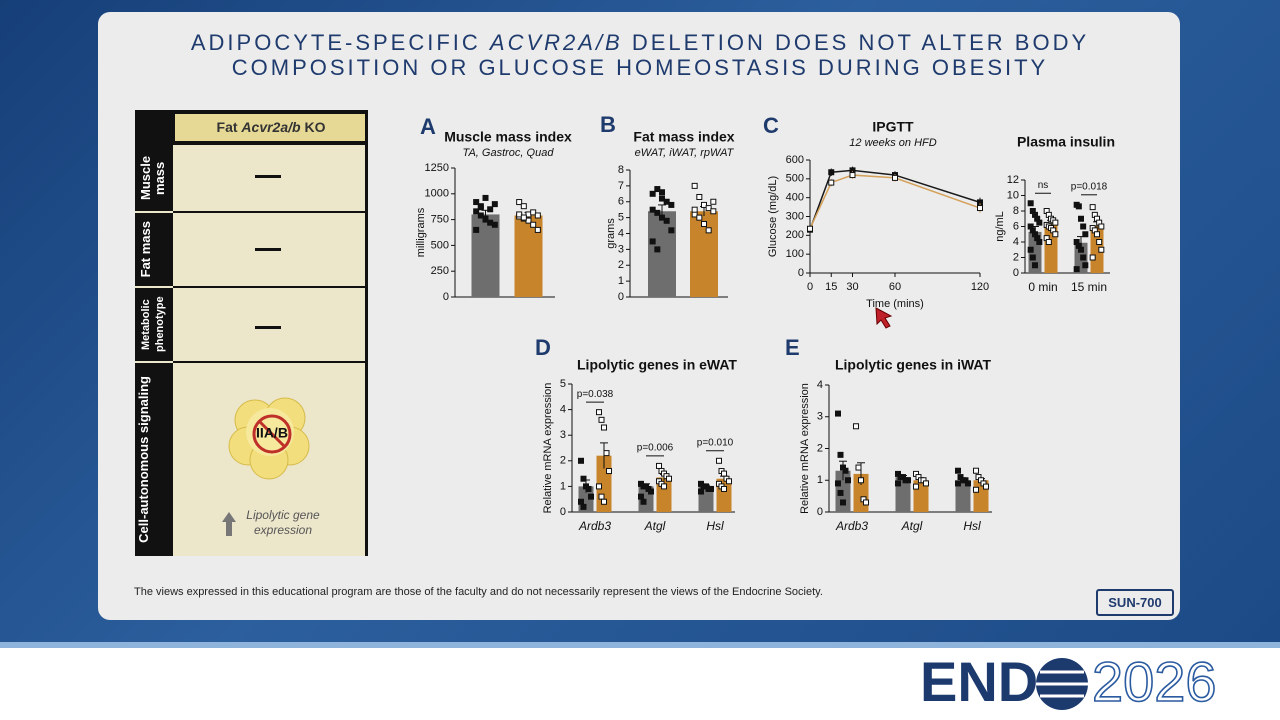  What do you see at coordinates (272, 433) in the screenshot?
I see `receptor-label: IIA/B` at bounding box center [272, 433].